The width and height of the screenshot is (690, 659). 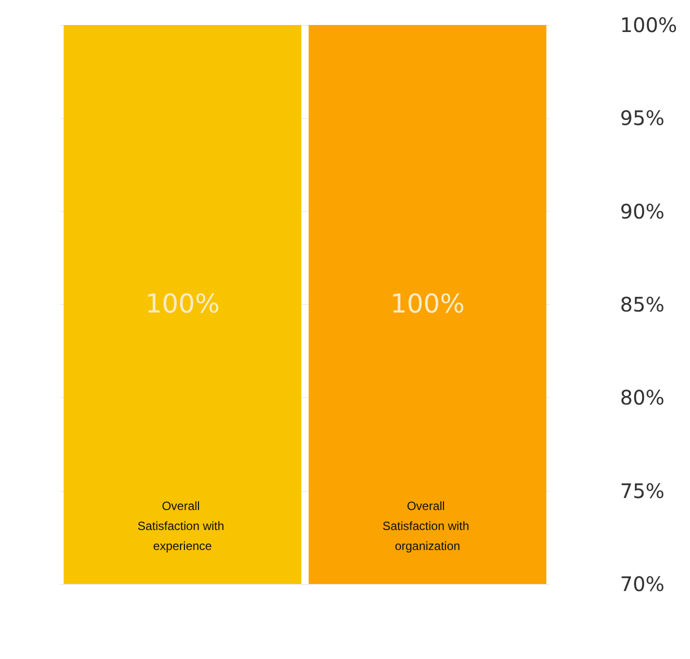 I want to click on y-tick-label: 80%, so click(x=642, y=398).